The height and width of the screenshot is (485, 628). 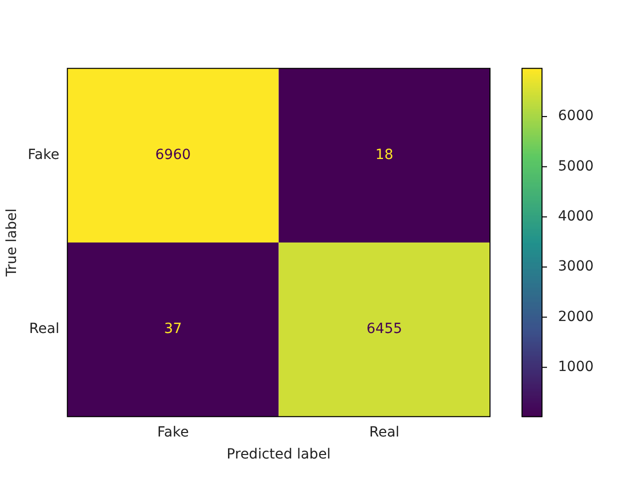 What do you see at coordinates (384, 155) in the screenshot?
I see `data-label: 18` at bounding box center [384, 155].